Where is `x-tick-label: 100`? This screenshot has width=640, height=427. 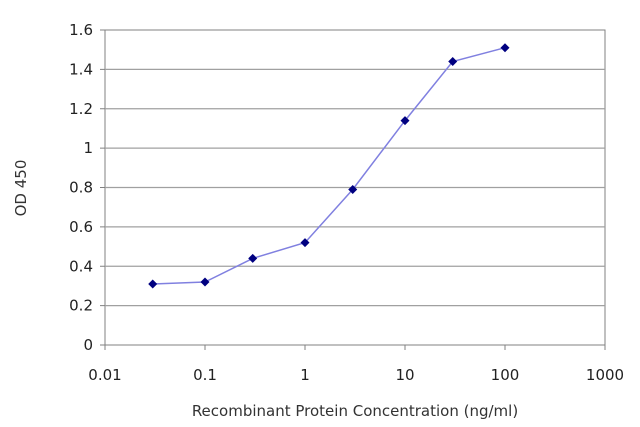
x-tick-label: 100 is located at coordinates (505, 375).